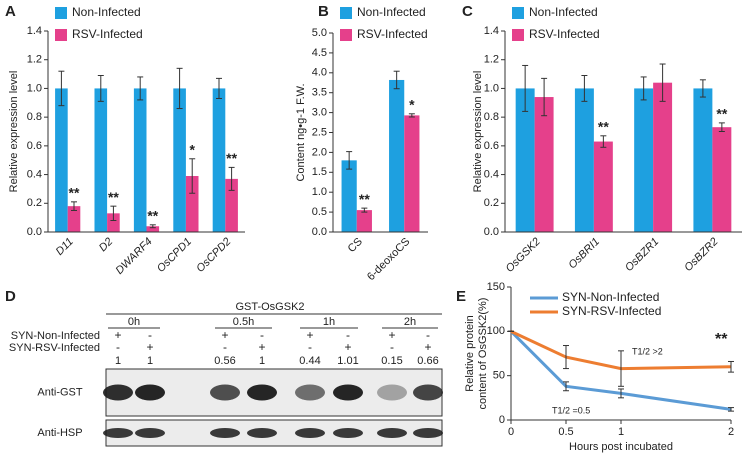 The image size is (752, 457). What do you see at coordinates (647, 351) in the screenshot?
I see `annotation: T1/2 >2` at bounding box center [647, 351].